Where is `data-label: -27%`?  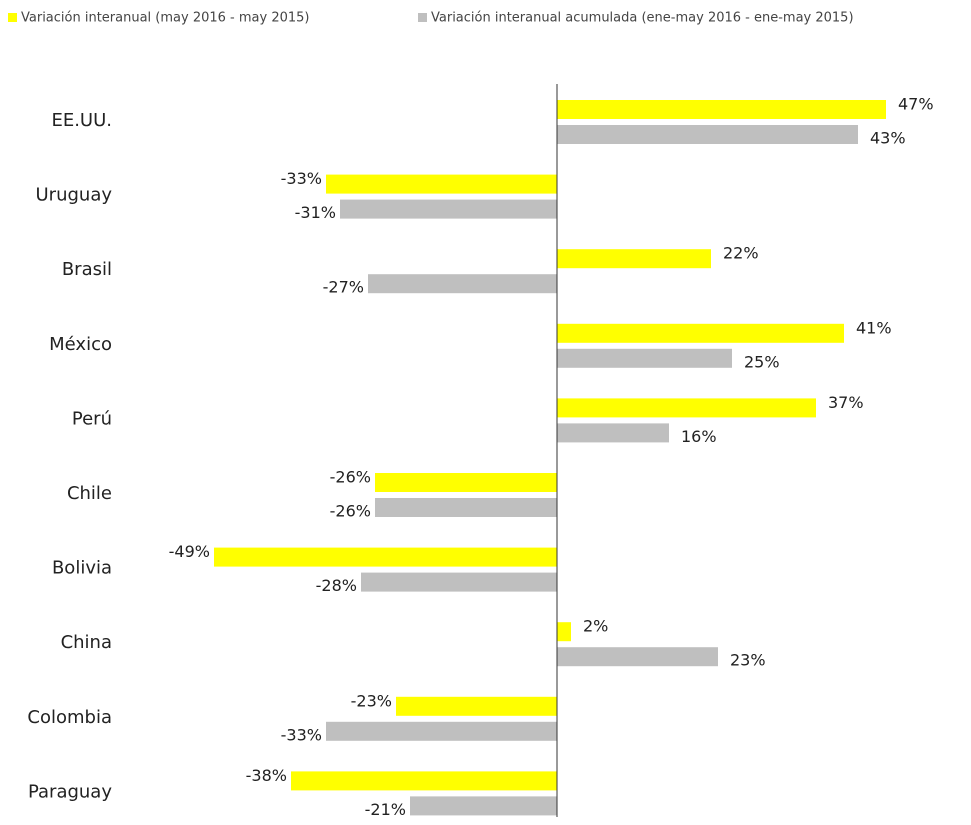 data-label: -27% is located at coordinates (343, 287).